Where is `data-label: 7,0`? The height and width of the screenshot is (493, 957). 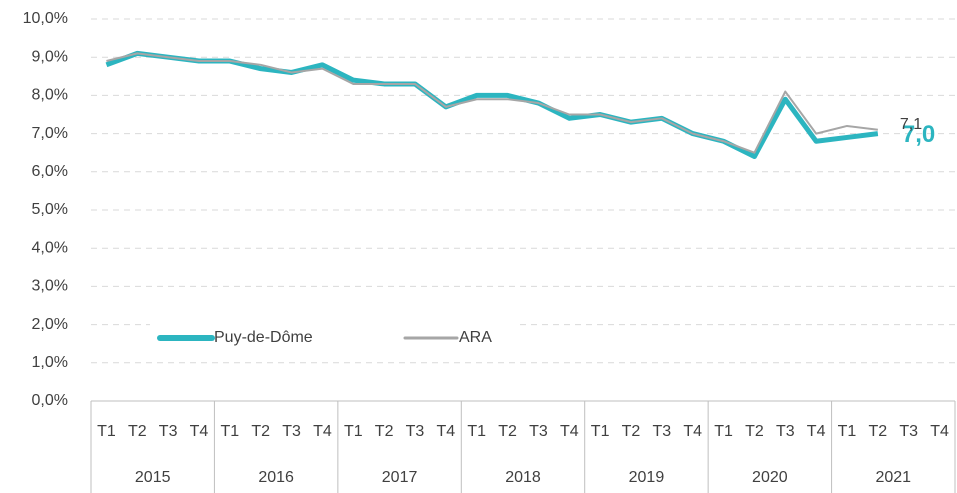 data-label: 7,0 is located at coordinates (918, 134).